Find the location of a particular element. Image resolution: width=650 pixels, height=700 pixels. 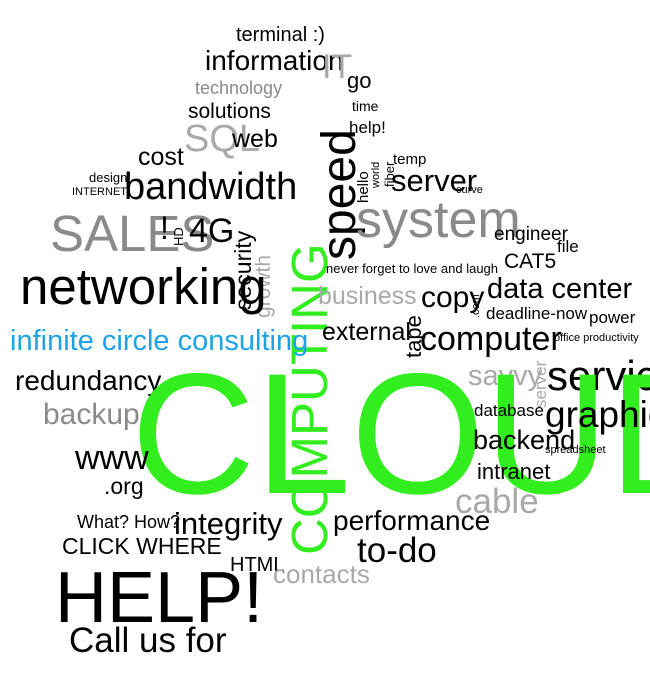

word-system: system is located at coordinates (438, 220).